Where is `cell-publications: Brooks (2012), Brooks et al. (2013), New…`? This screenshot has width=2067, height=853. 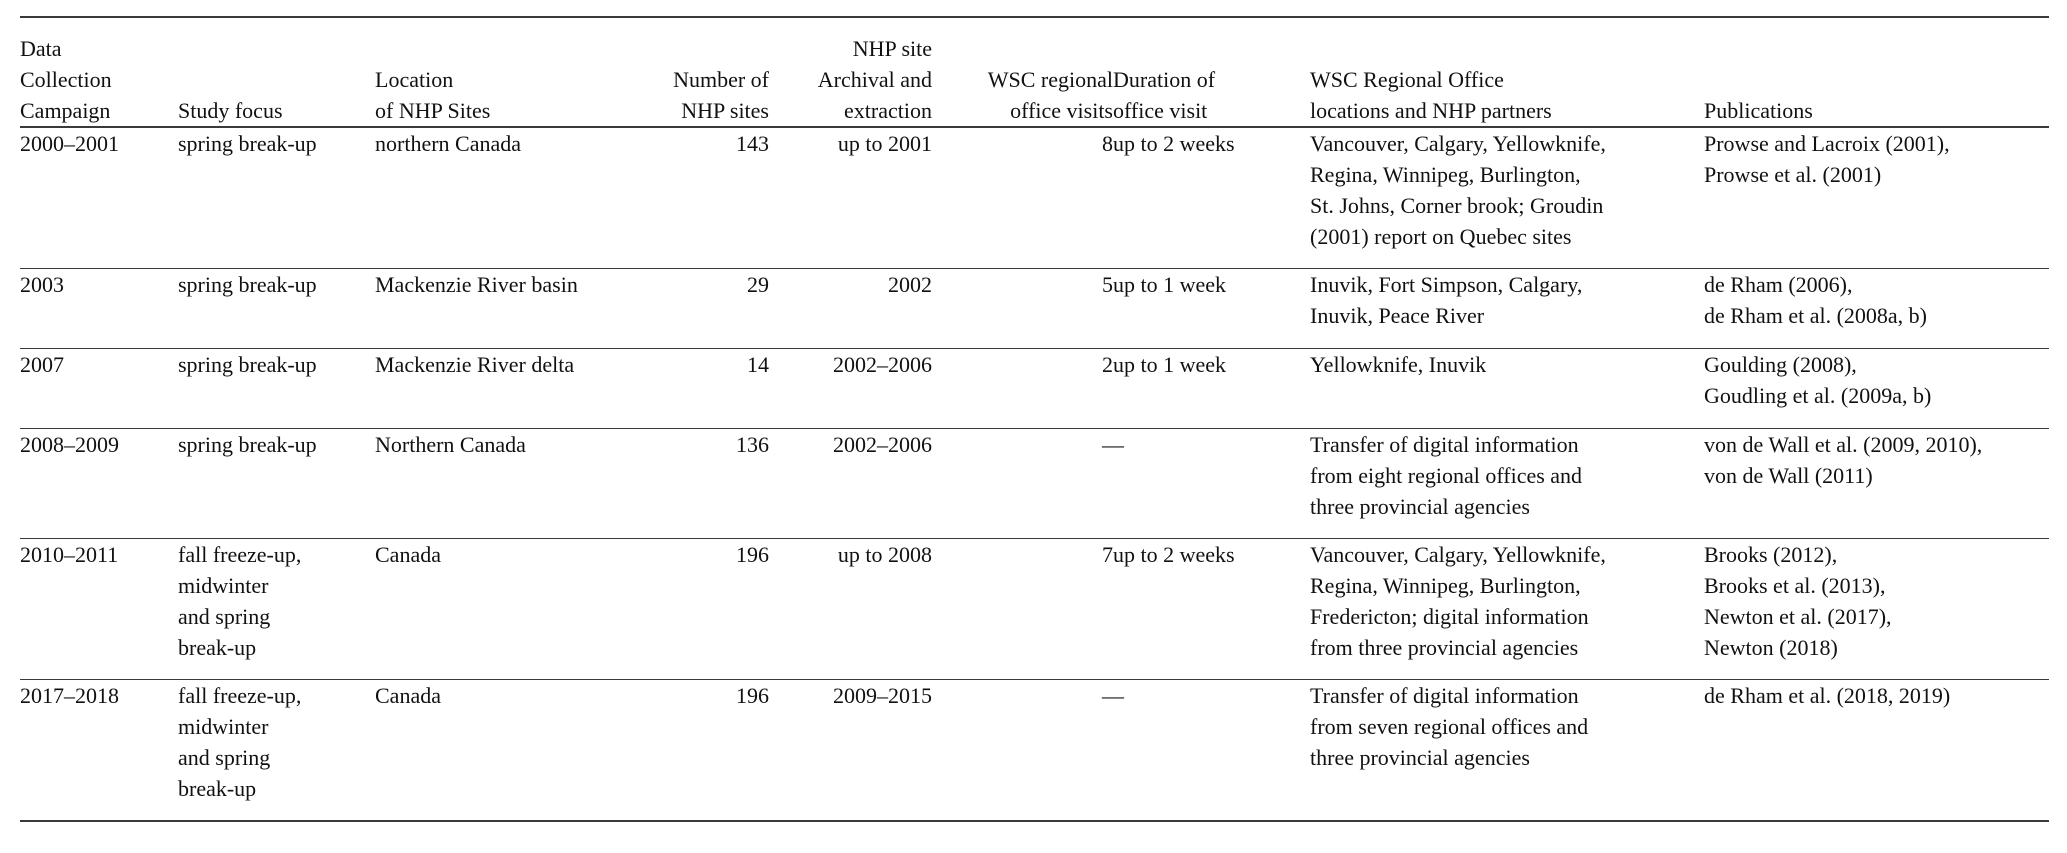 cell-publications: Brooks (2012), Brooks et al. (2013), New… is located at coordinates (1798, 600).